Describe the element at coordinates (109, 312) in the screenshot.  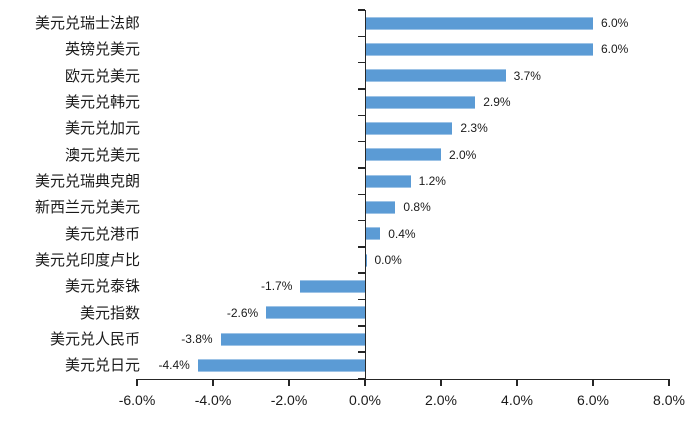
I see `category-label: 美元指数` at that location.